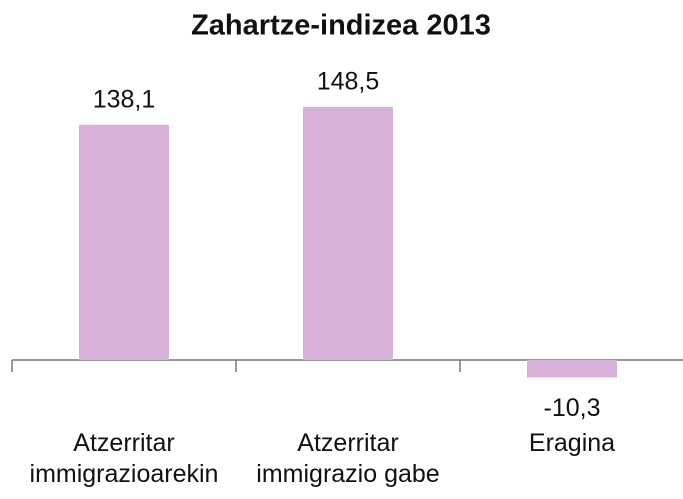 This screenshot has height=499, width=683. I want to click on x-tick-label: Atzerritar immigrazio gabe, so click(348, 458).